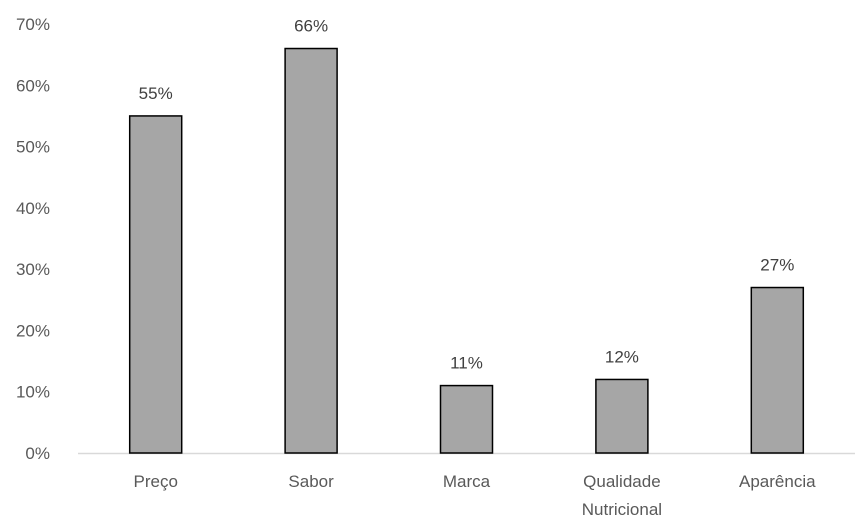  Describe the element at coordinates (33, 392) in the screenshot. I see `y-tick-label: 10%` at that location.